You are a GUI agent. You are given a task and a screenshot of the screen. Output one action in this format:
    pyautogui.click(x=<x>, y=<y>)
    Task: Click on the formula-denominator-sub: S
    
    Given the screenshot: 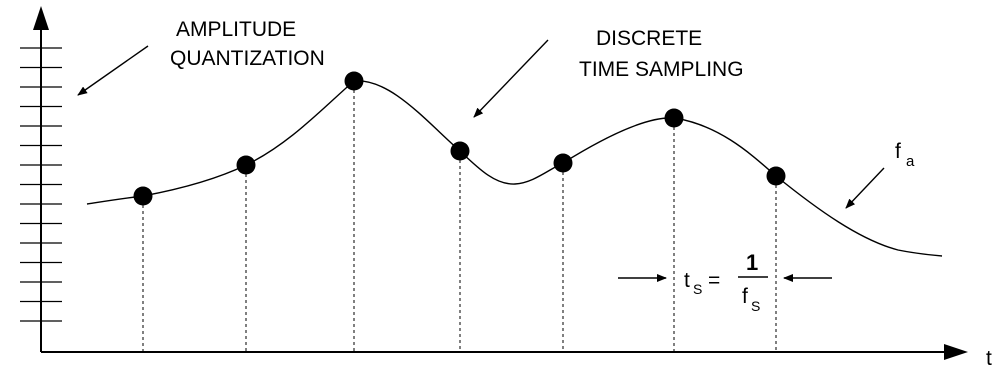 What is the action you would take?
    pyautogui.click(x=755, y=306)
    